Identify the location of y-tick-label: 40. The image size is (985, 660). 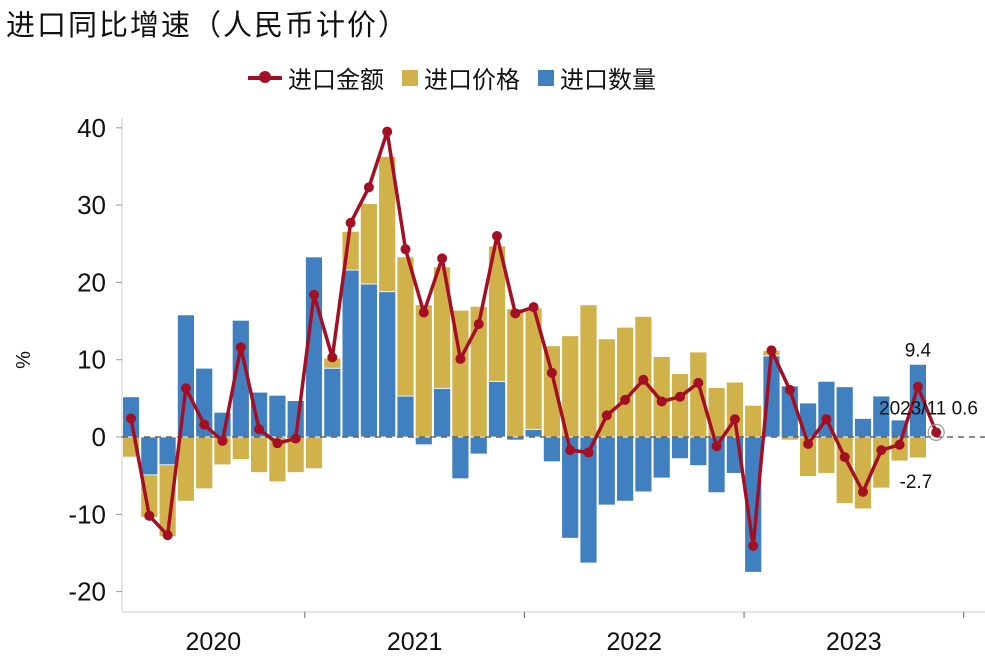
(91, 128).